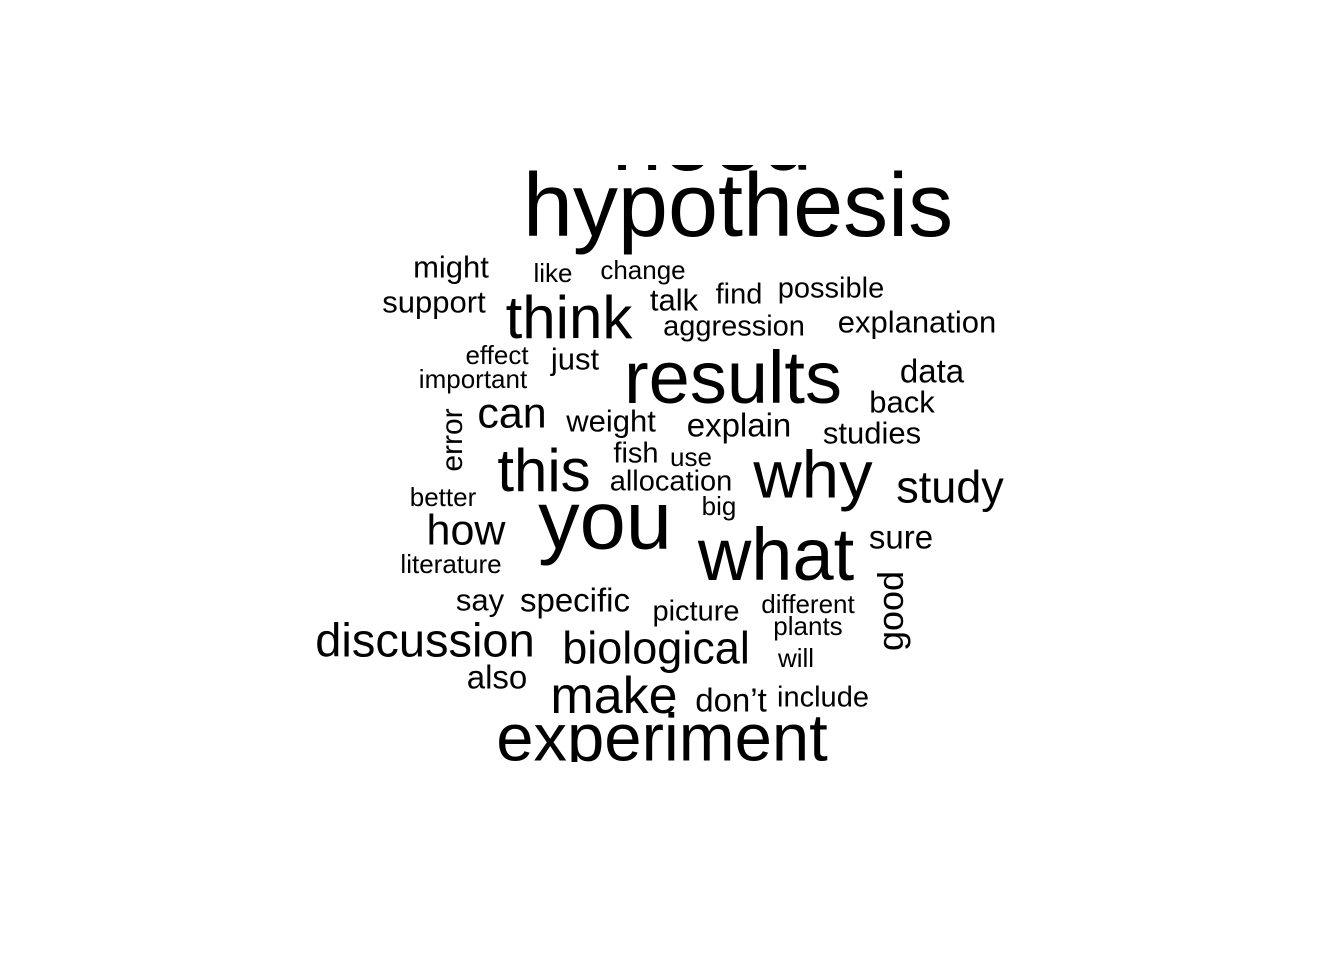 The width and height of the screenshot is (1344, 960). Describe the element at coordinates (813, 475) in the screenshot. I see `word-why: why` at that location.